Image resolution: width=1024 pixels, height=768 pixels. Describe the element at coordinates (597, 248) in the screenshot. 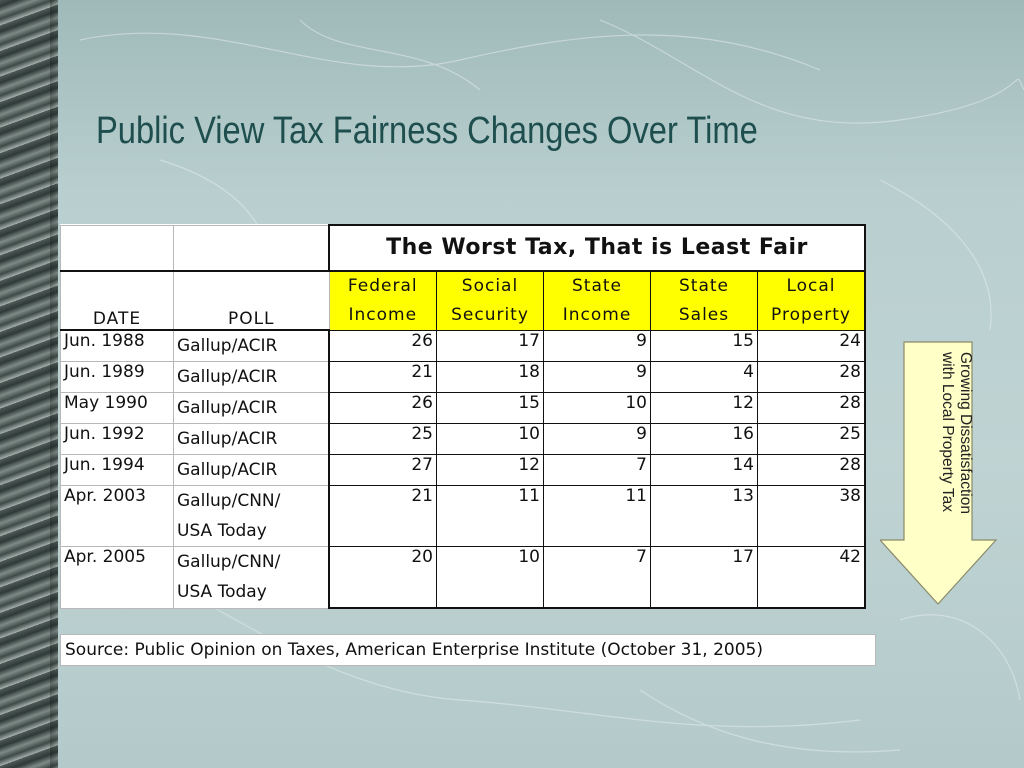

I see `main-header: The Worst Tax, That is Least Fair` at that location.